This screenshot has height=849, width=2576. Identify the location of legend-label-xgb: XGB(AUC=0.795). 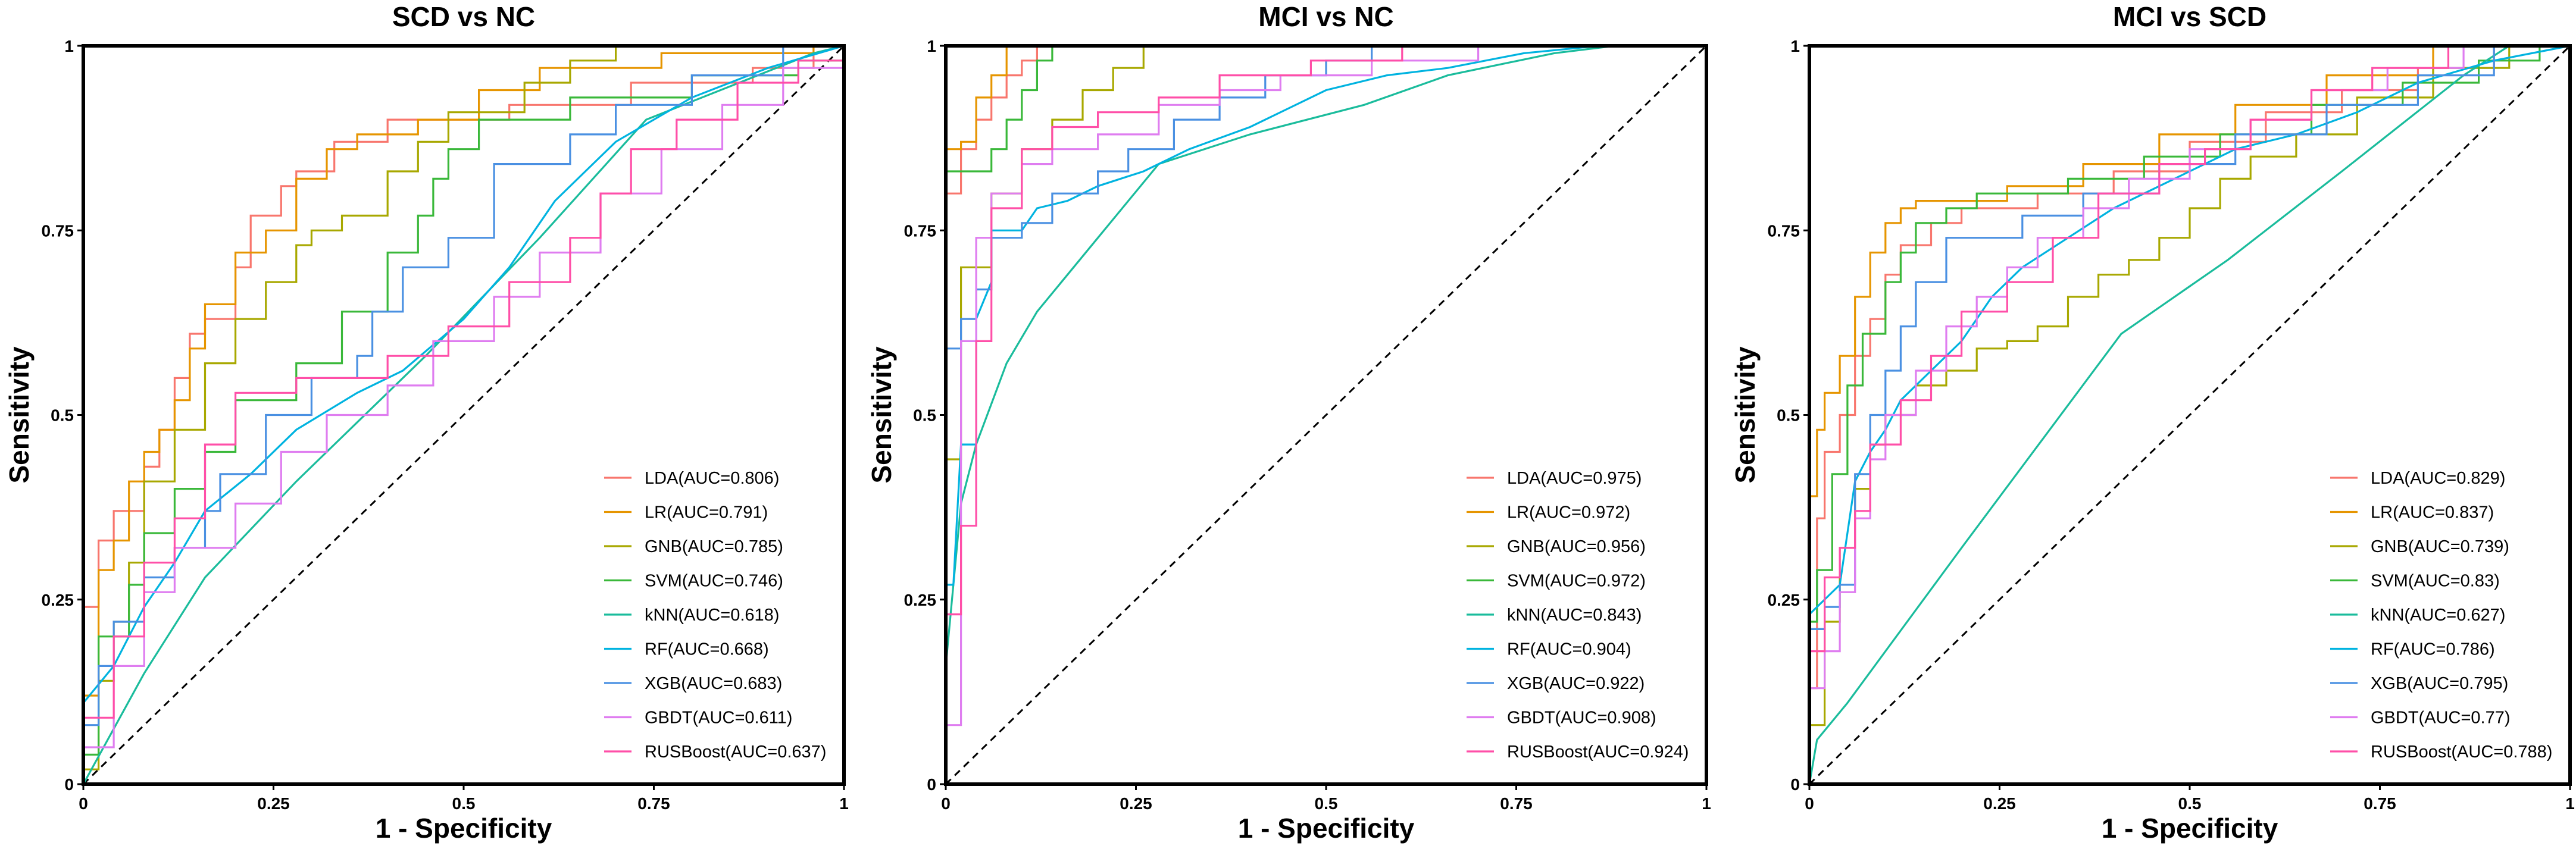
(2439, 683).